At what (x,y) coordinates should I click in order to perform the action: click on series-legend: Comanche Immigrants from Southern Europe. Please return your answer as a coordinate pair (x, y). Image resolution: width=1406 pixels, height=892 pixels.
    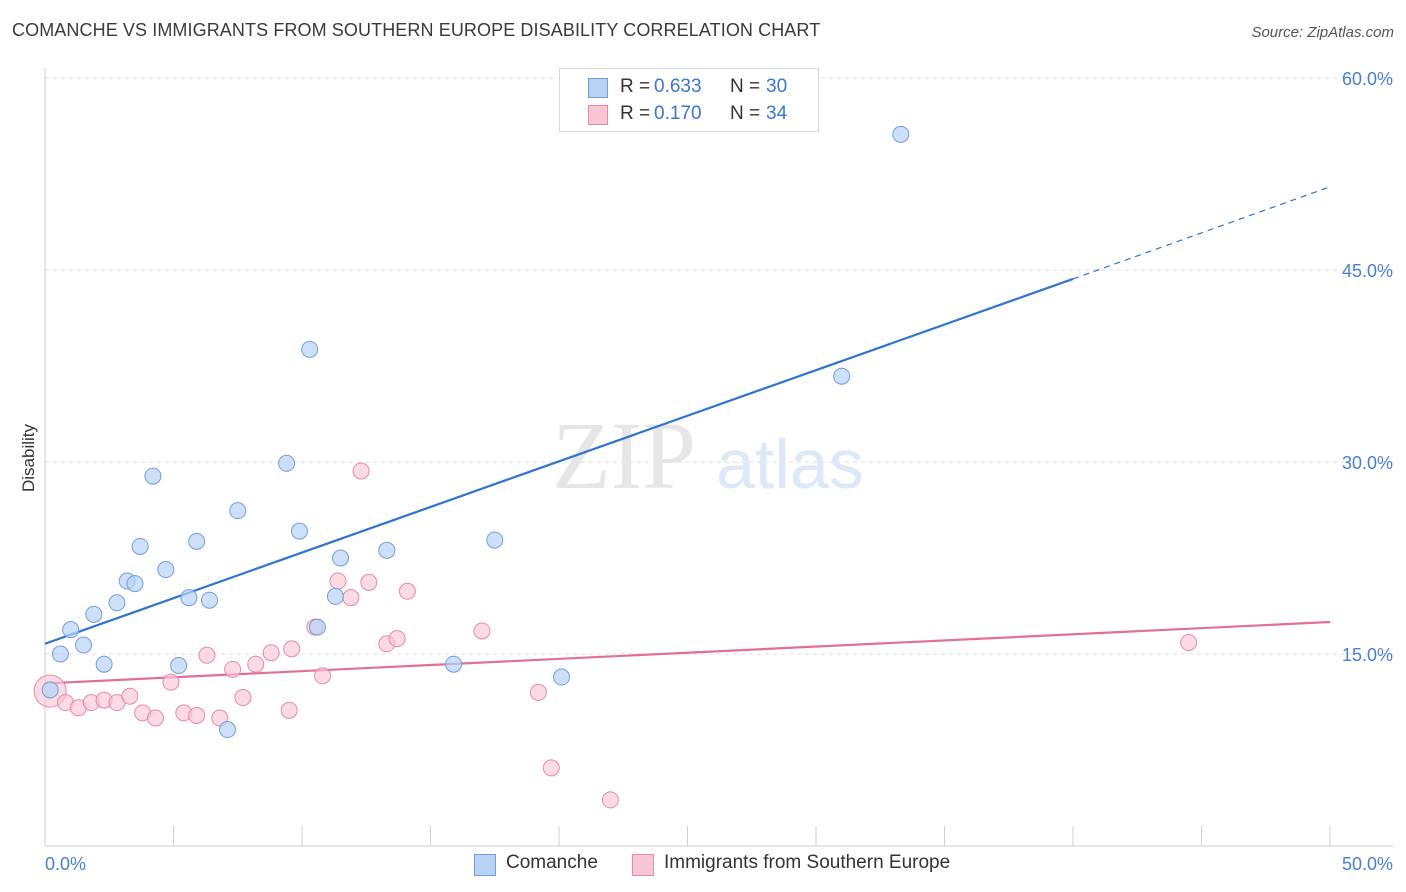
    Looking at the image, I should click on (703, 865).